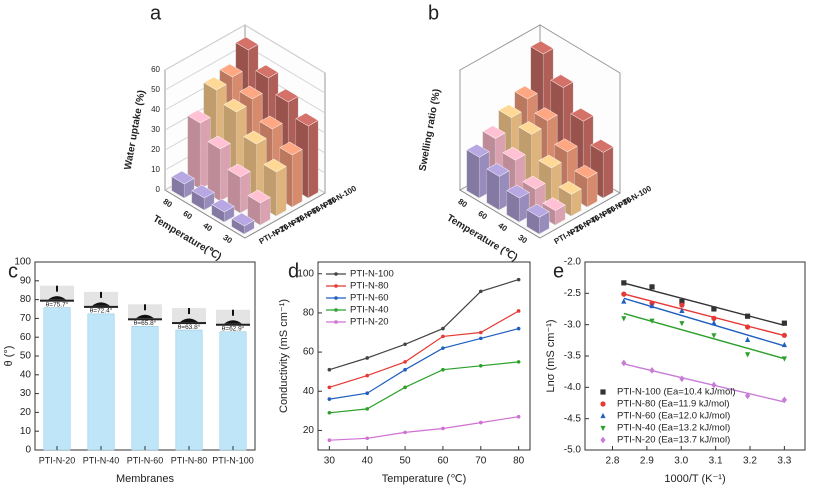 The width and height of the screenshot is (817, 486). What do you see at coordinates (406, 461) in the screenshot?
I see `x-tick-label: 50` at bounding box center [406, 461].